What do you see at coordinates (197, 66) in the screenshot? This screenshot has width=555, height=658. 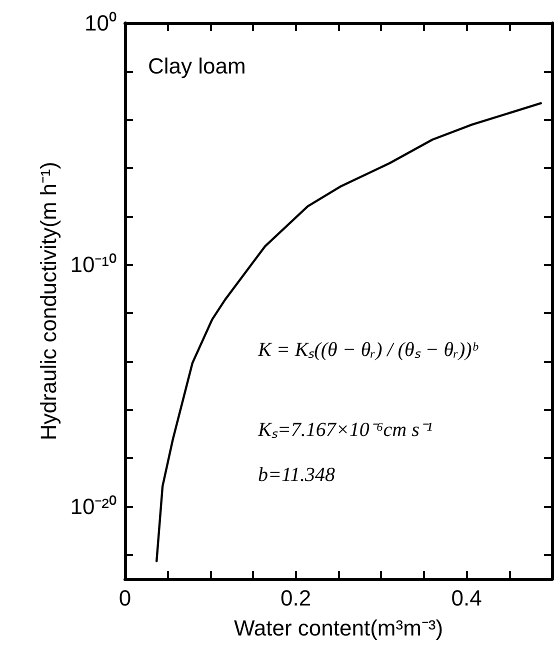 I see `annotation: Clay loam` at bounding box center [197, 66].